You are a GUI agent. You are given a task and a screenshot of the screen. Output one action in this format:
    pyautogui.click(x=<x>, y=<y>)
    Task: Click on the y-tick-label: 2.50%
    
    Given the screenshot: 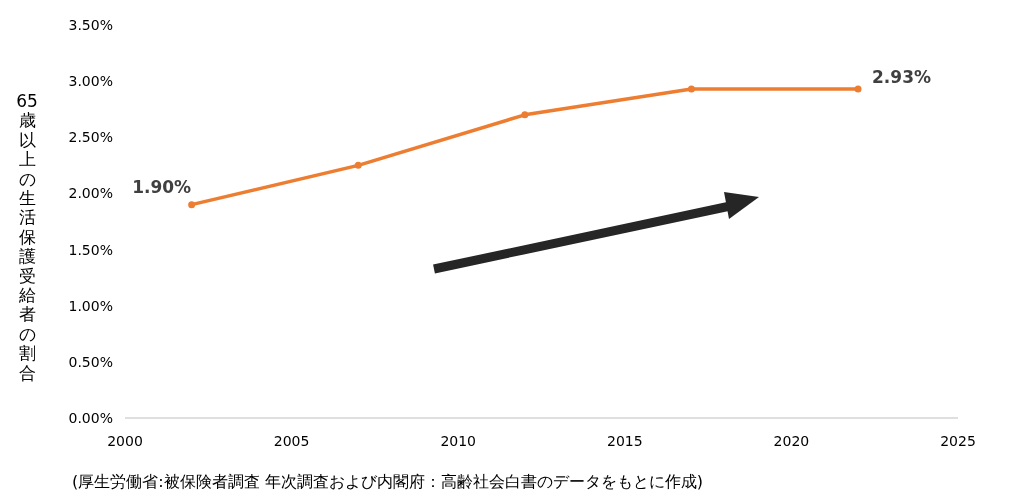 What is the action you would take?
    pyautogui.click(x=90, y=137)
    